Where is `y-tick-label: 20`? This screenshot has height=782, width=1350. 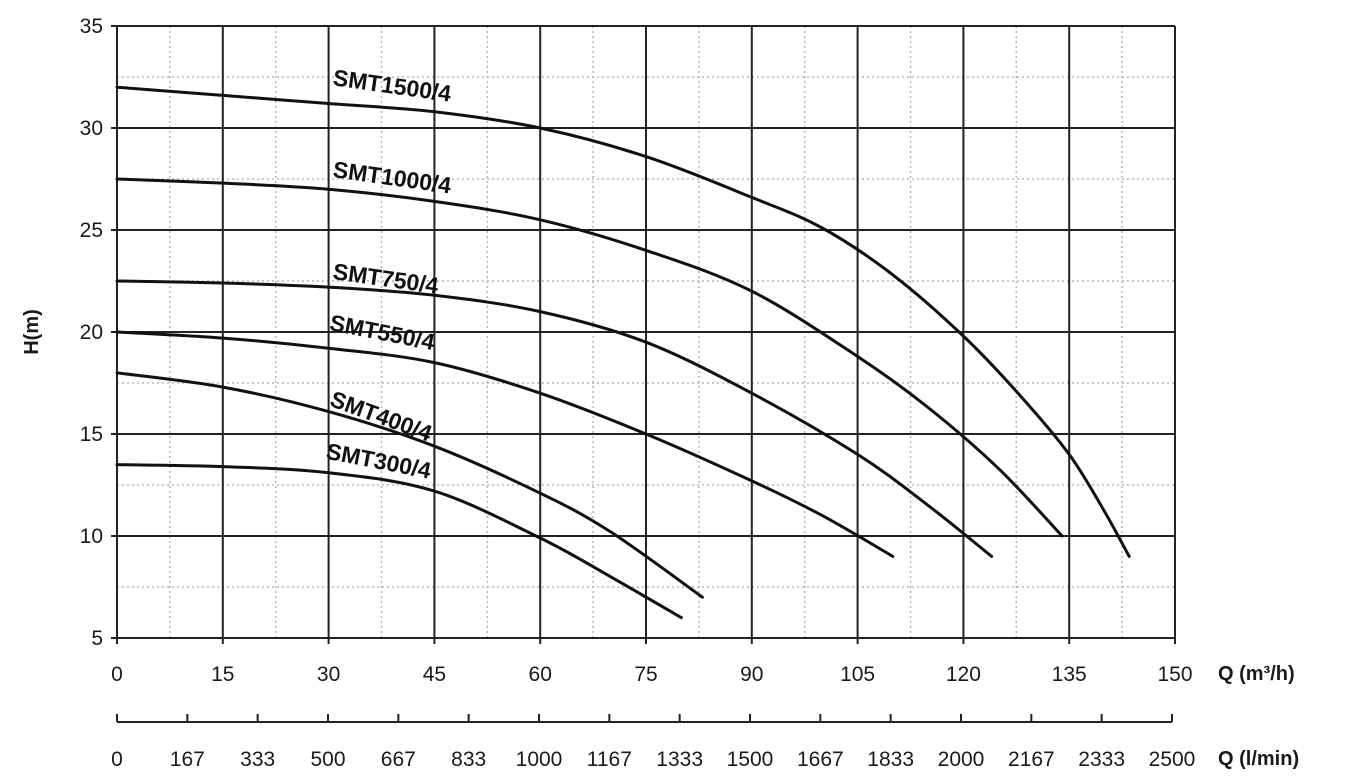 y-tick-label: 20 is located at coordinates (91, 332).